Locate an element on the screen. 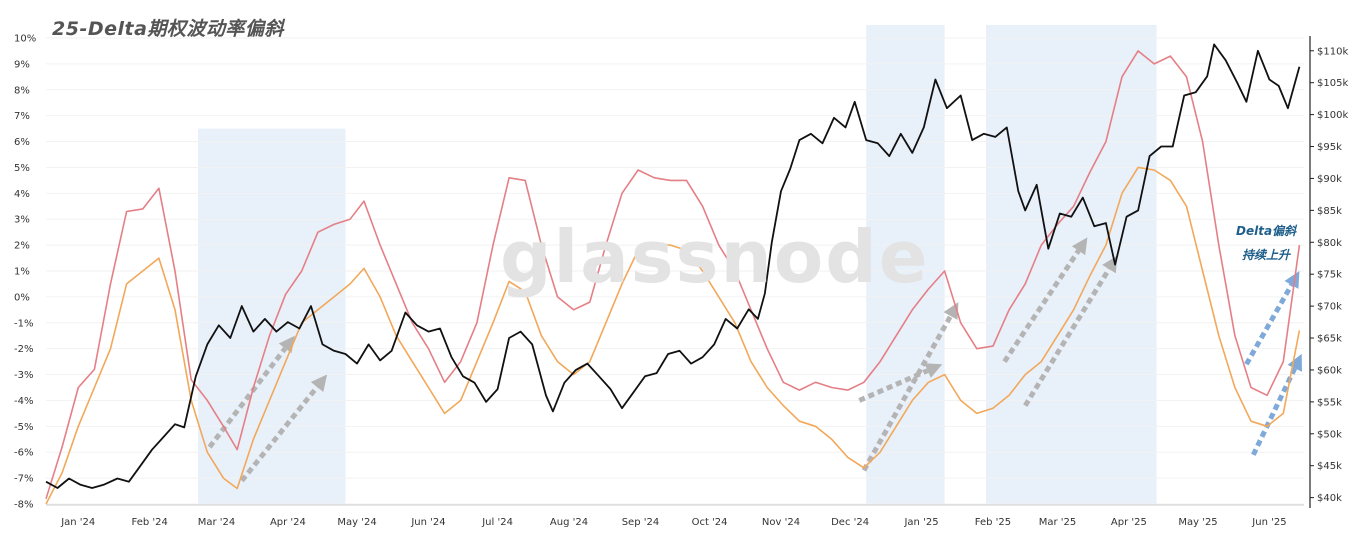 This screenshot has width=1360, height=546. right-tick-label: $45k is located at coordinates (1329, 466).